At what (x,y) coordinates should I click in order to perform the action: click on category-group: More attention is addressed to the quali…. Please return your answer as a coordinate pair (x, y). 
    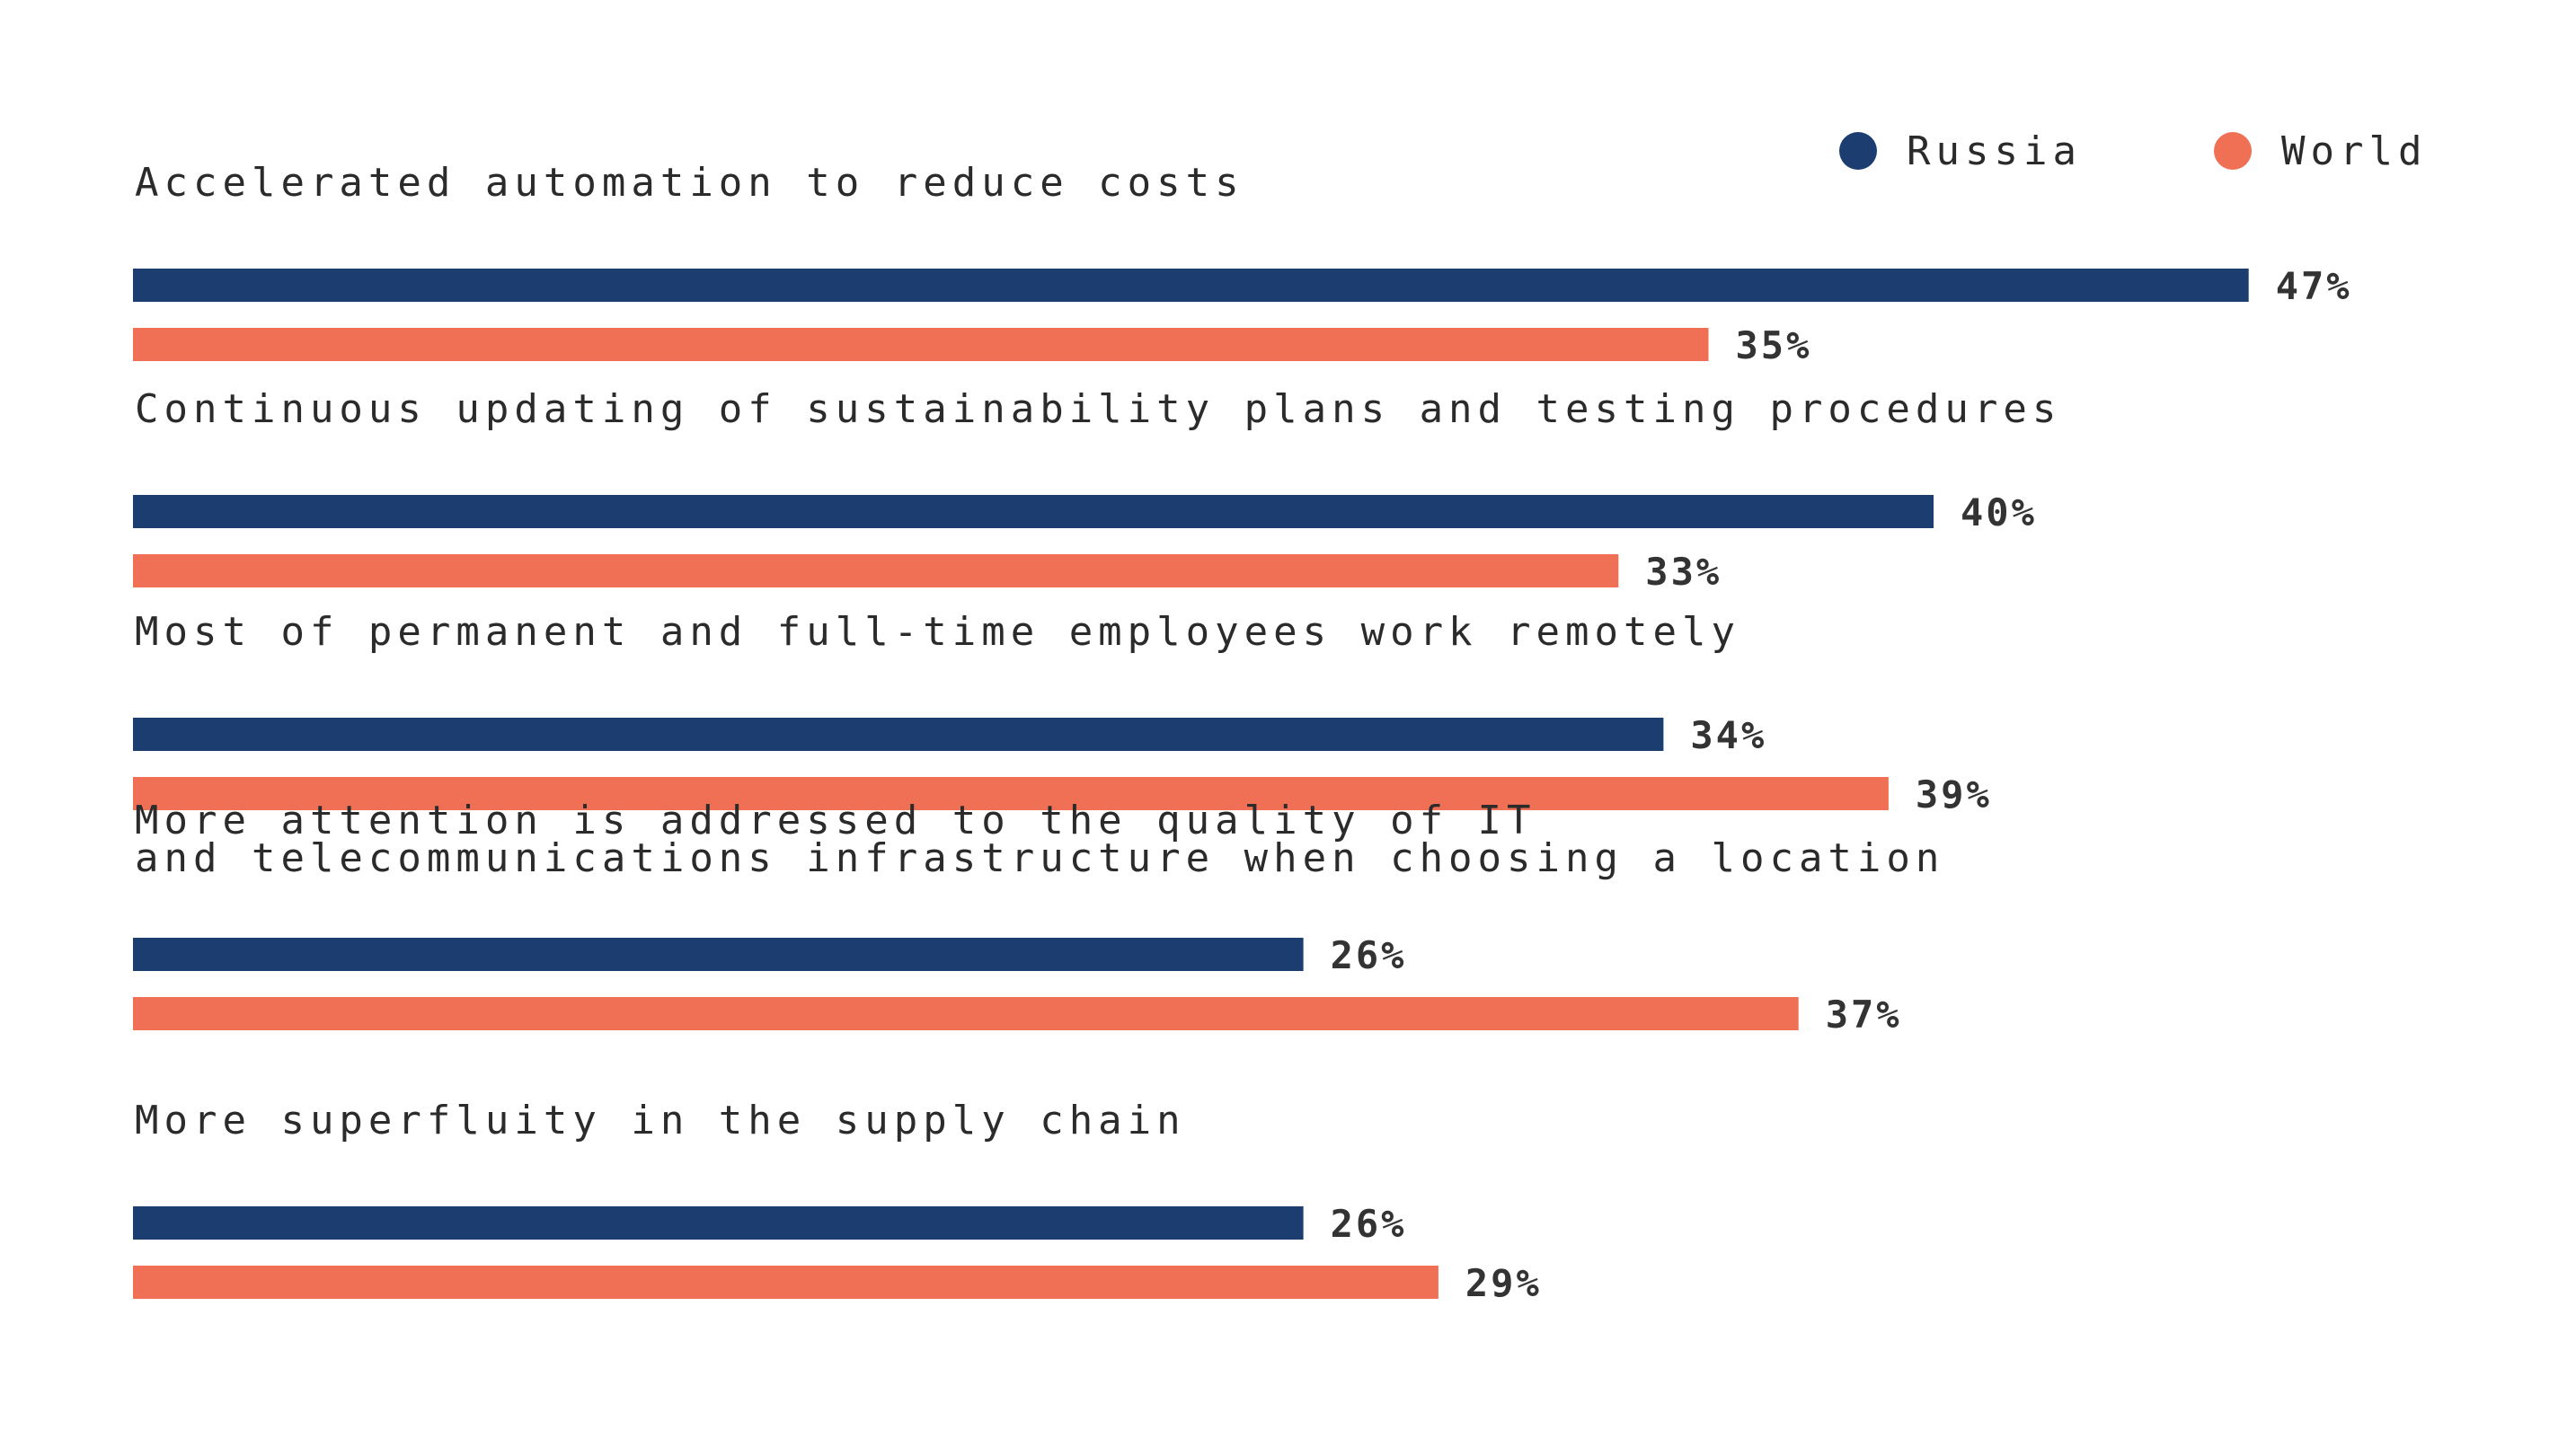
    Looking at the image, I should click on (1038, 917).